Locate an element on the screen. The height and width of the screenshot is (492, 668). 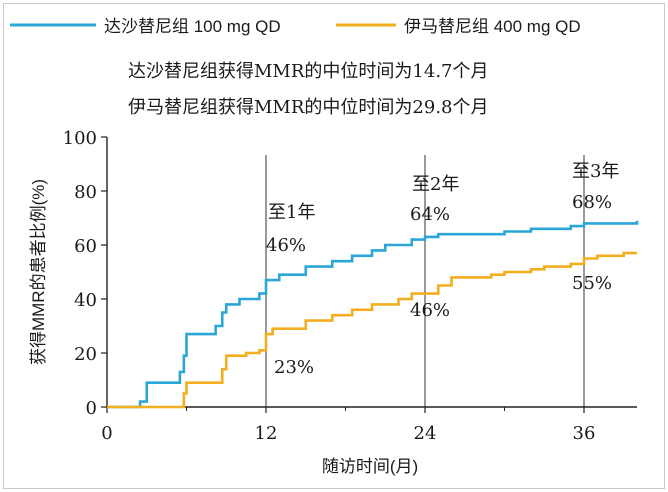
annotation-dasatinib-value-1: 46% is located at coordinates (286, 245).